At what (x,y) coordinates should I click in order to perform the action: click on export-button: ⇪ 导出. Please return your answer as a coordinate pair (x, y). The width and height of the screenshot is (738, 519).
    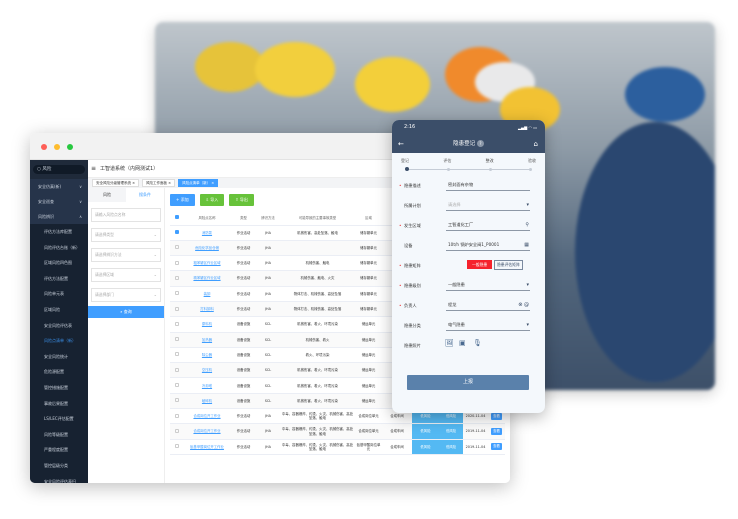
    Looking at the image, I should click on (241, 200).